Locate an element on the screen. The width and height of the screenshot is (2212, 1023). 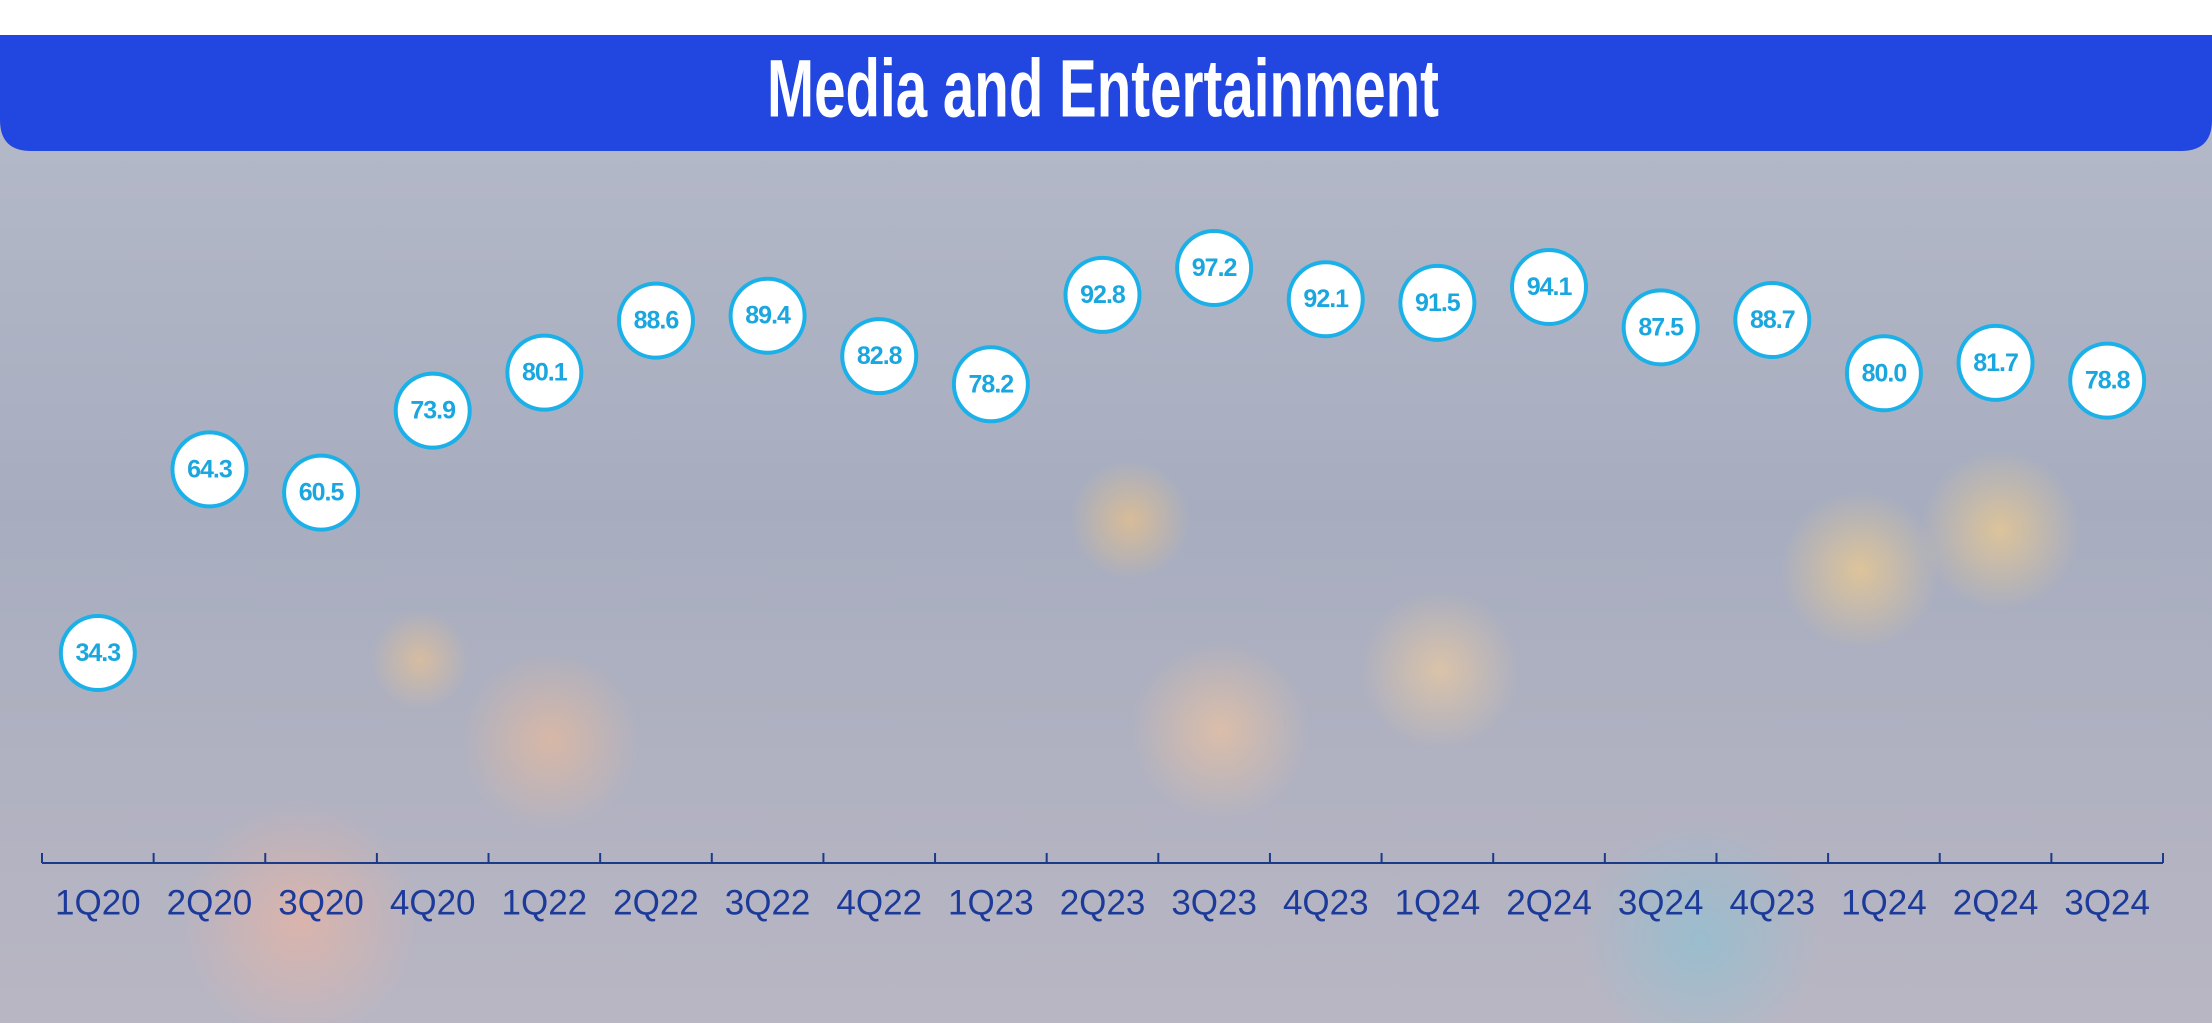
data-label: 92.1 is located at coordinates (1326, 299).